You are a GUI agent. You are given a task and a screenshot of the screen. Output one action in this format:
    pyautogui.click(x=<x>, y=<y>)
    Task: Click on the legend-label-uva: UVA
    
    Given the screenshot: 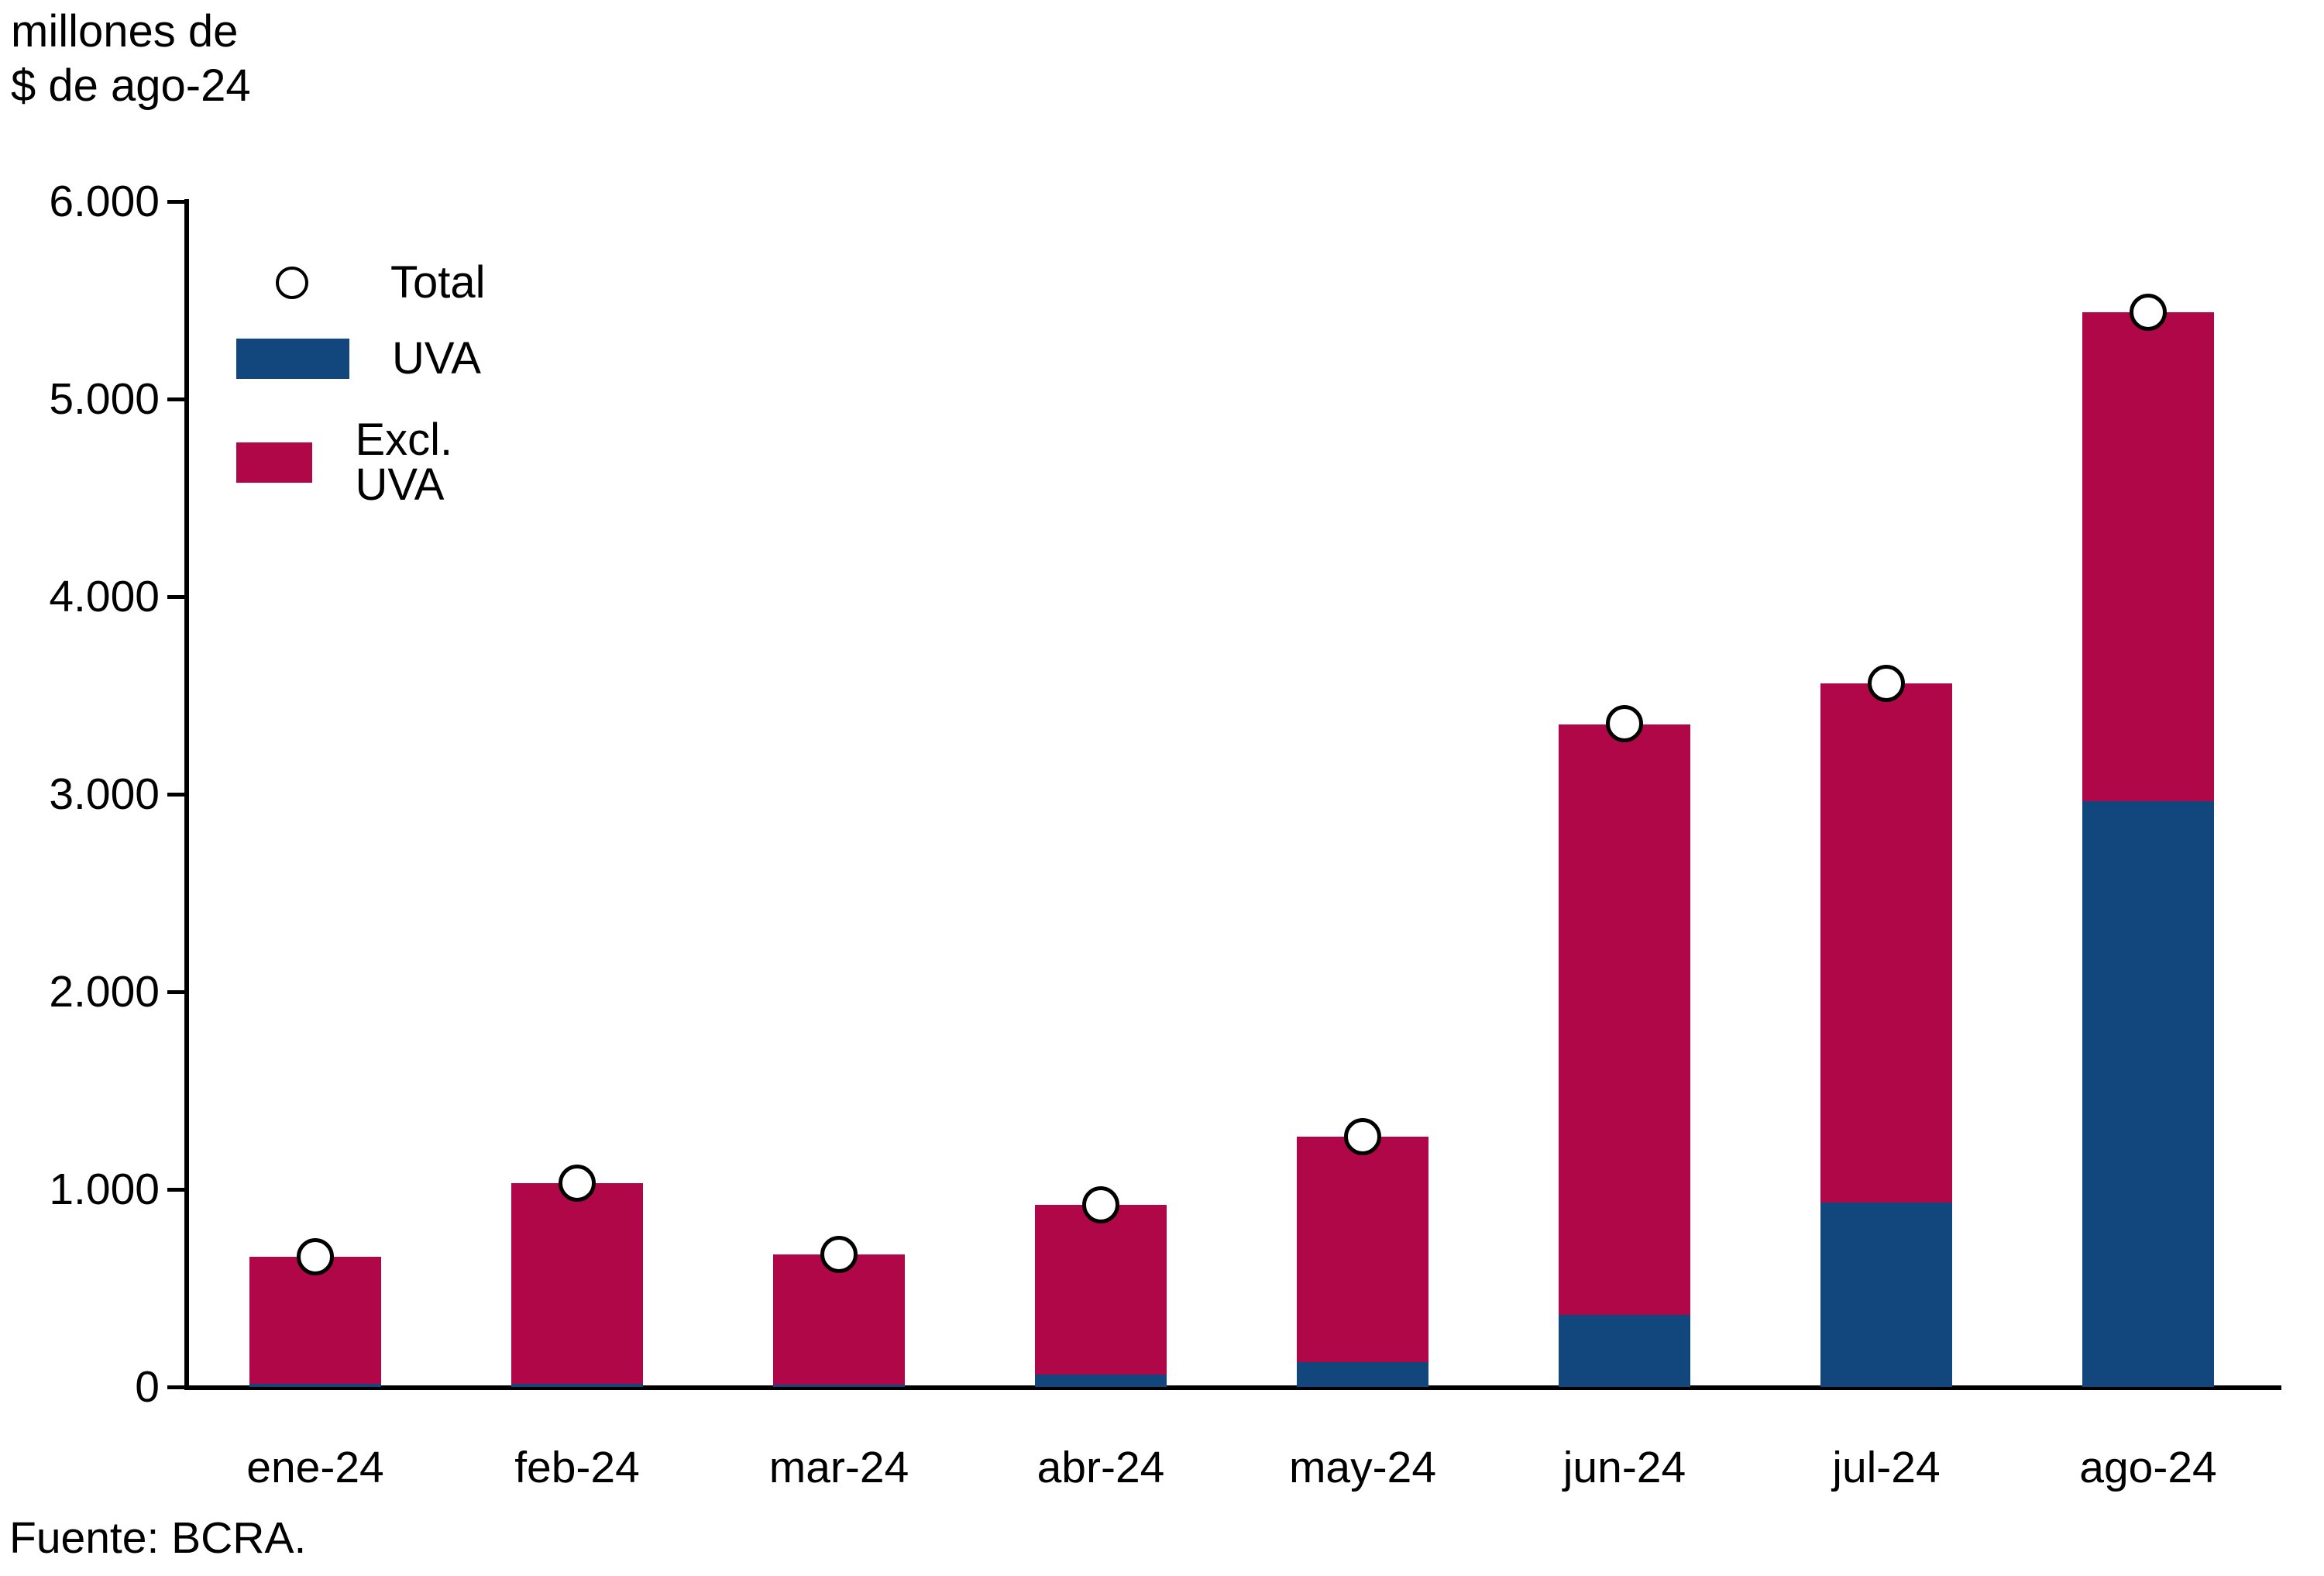 What is the action you would take?
    pyautogui.click(x=436, y=358)
    